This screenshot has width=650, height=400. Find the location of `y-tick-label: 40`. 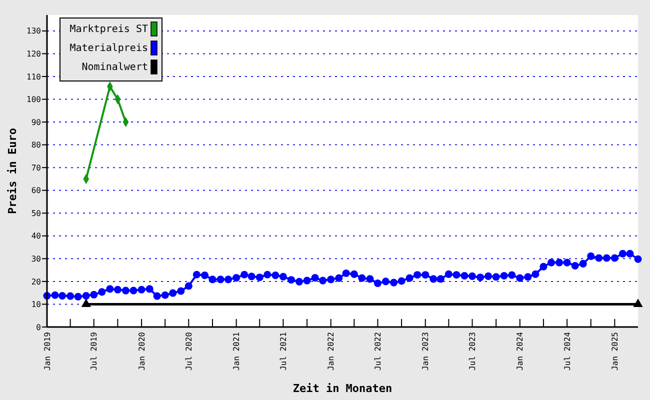

y-tick-label: 40 is located at coordinates (36, 236).